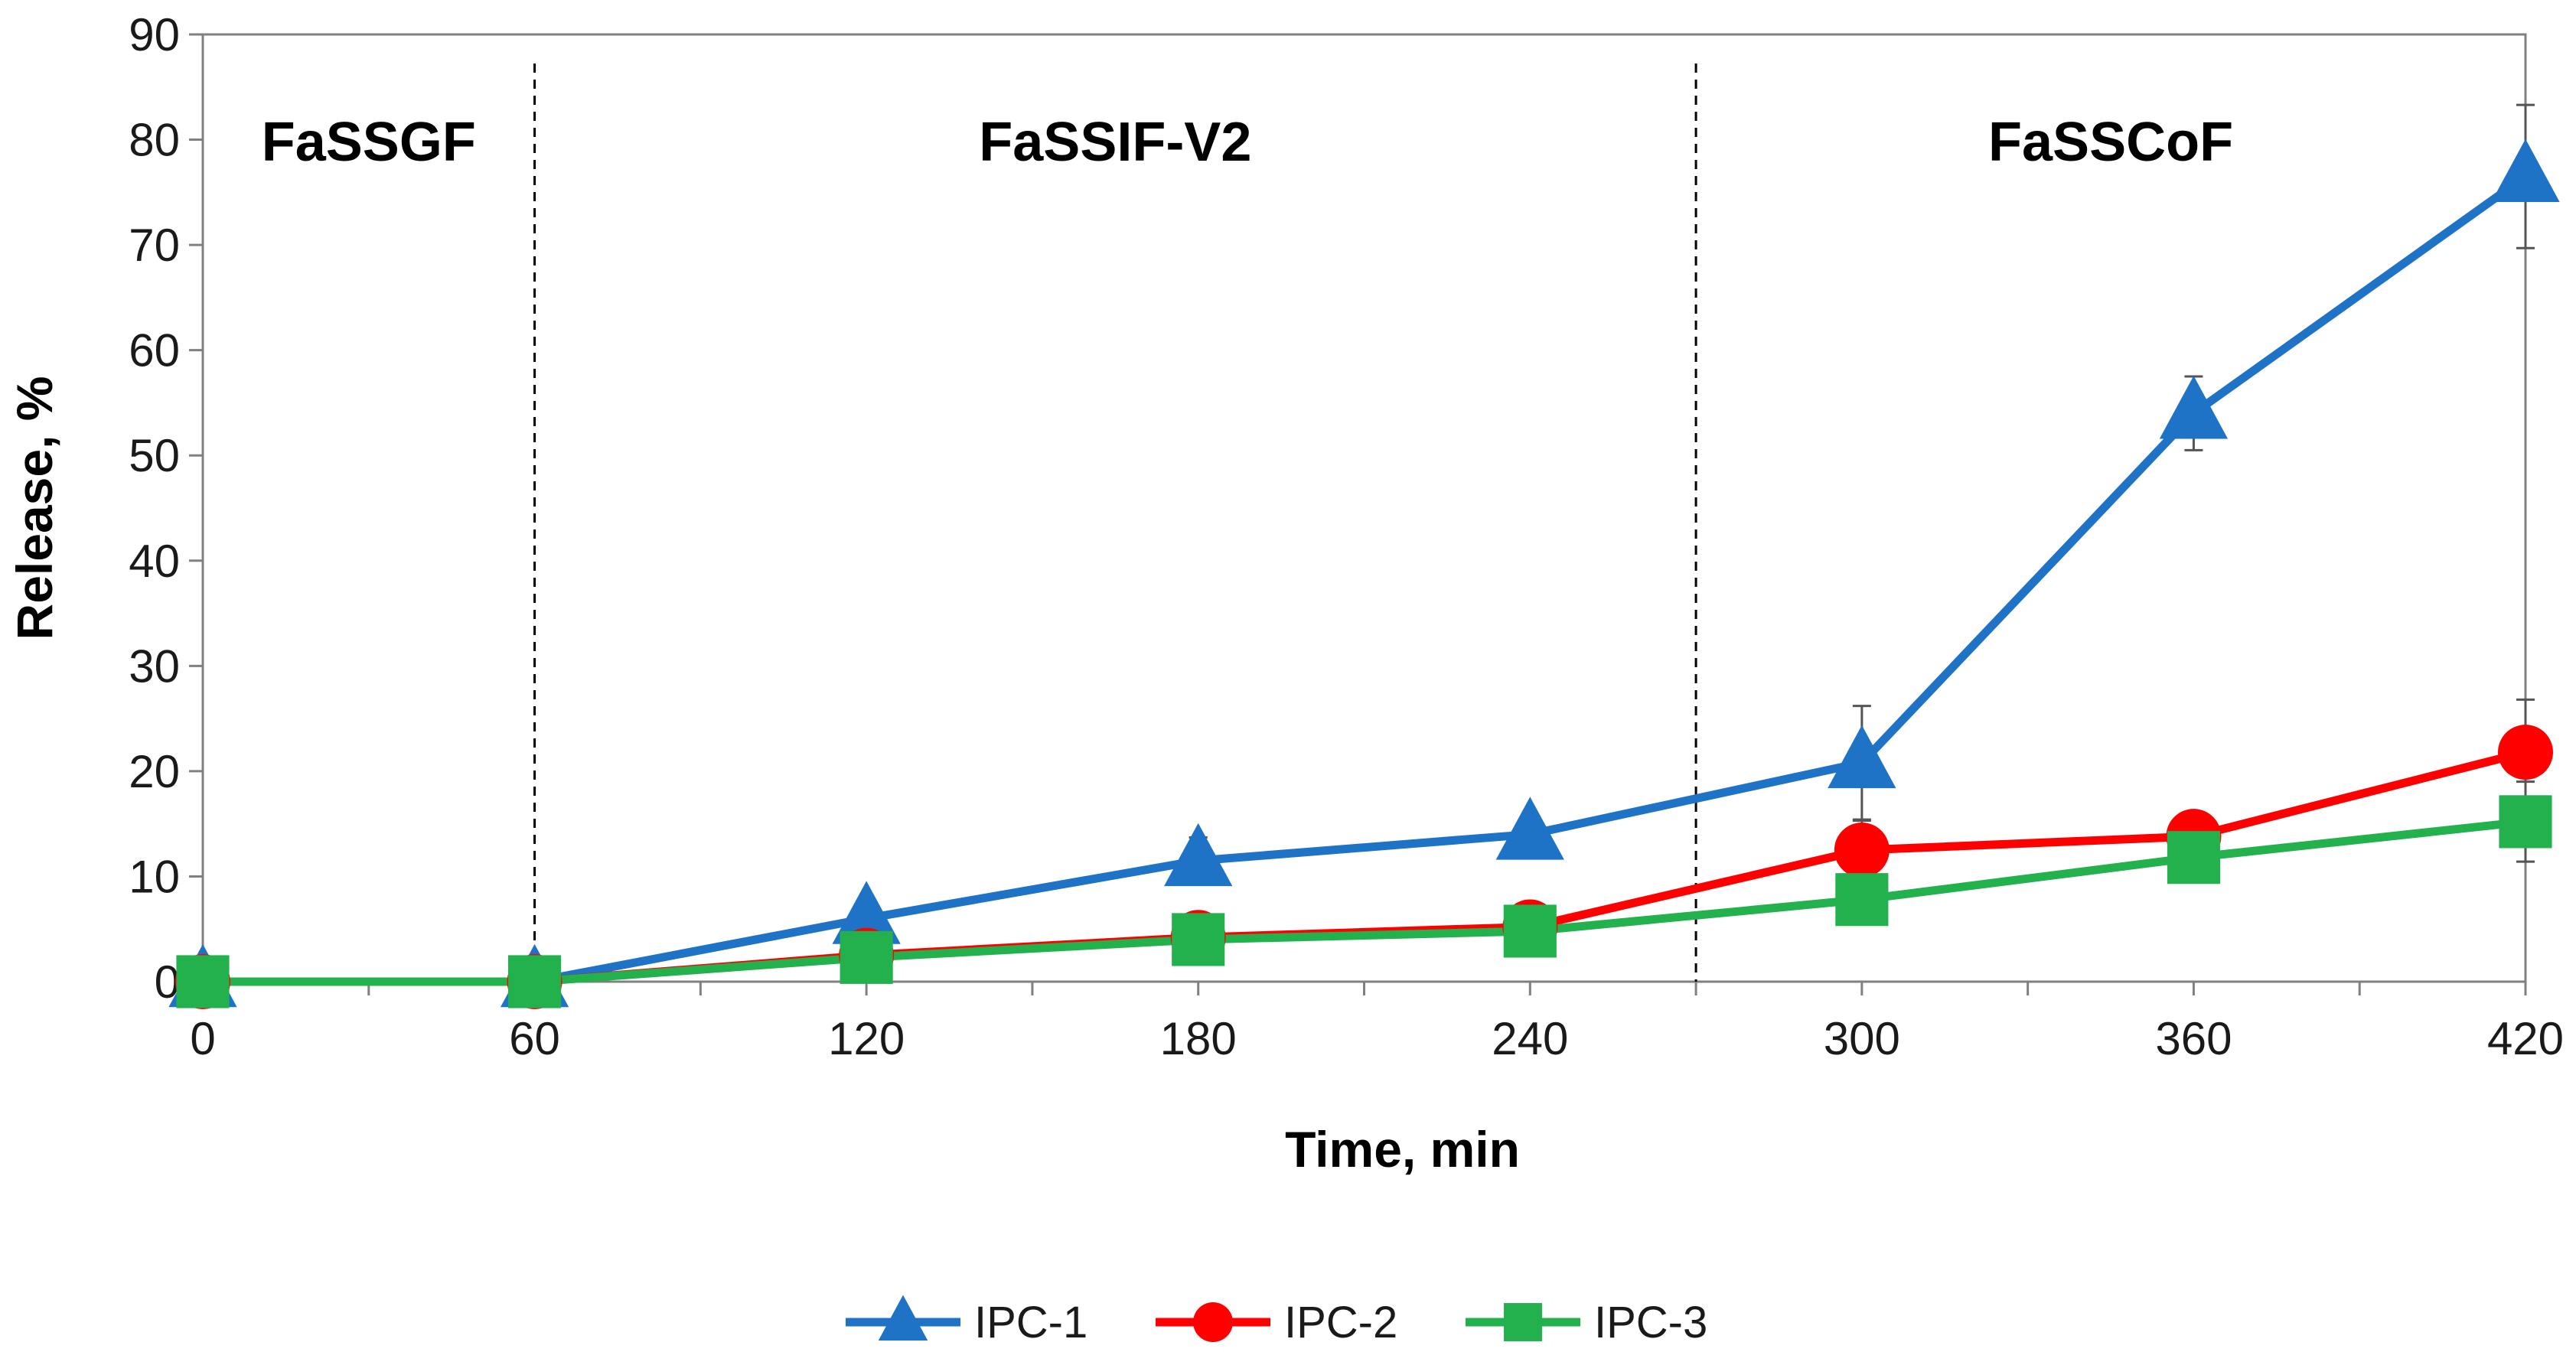 This screenshot has width=2576, height=1352. Describe the element at coordinates (154, 455) in the screenshot. I see `y-tick-label: 50` at that location.